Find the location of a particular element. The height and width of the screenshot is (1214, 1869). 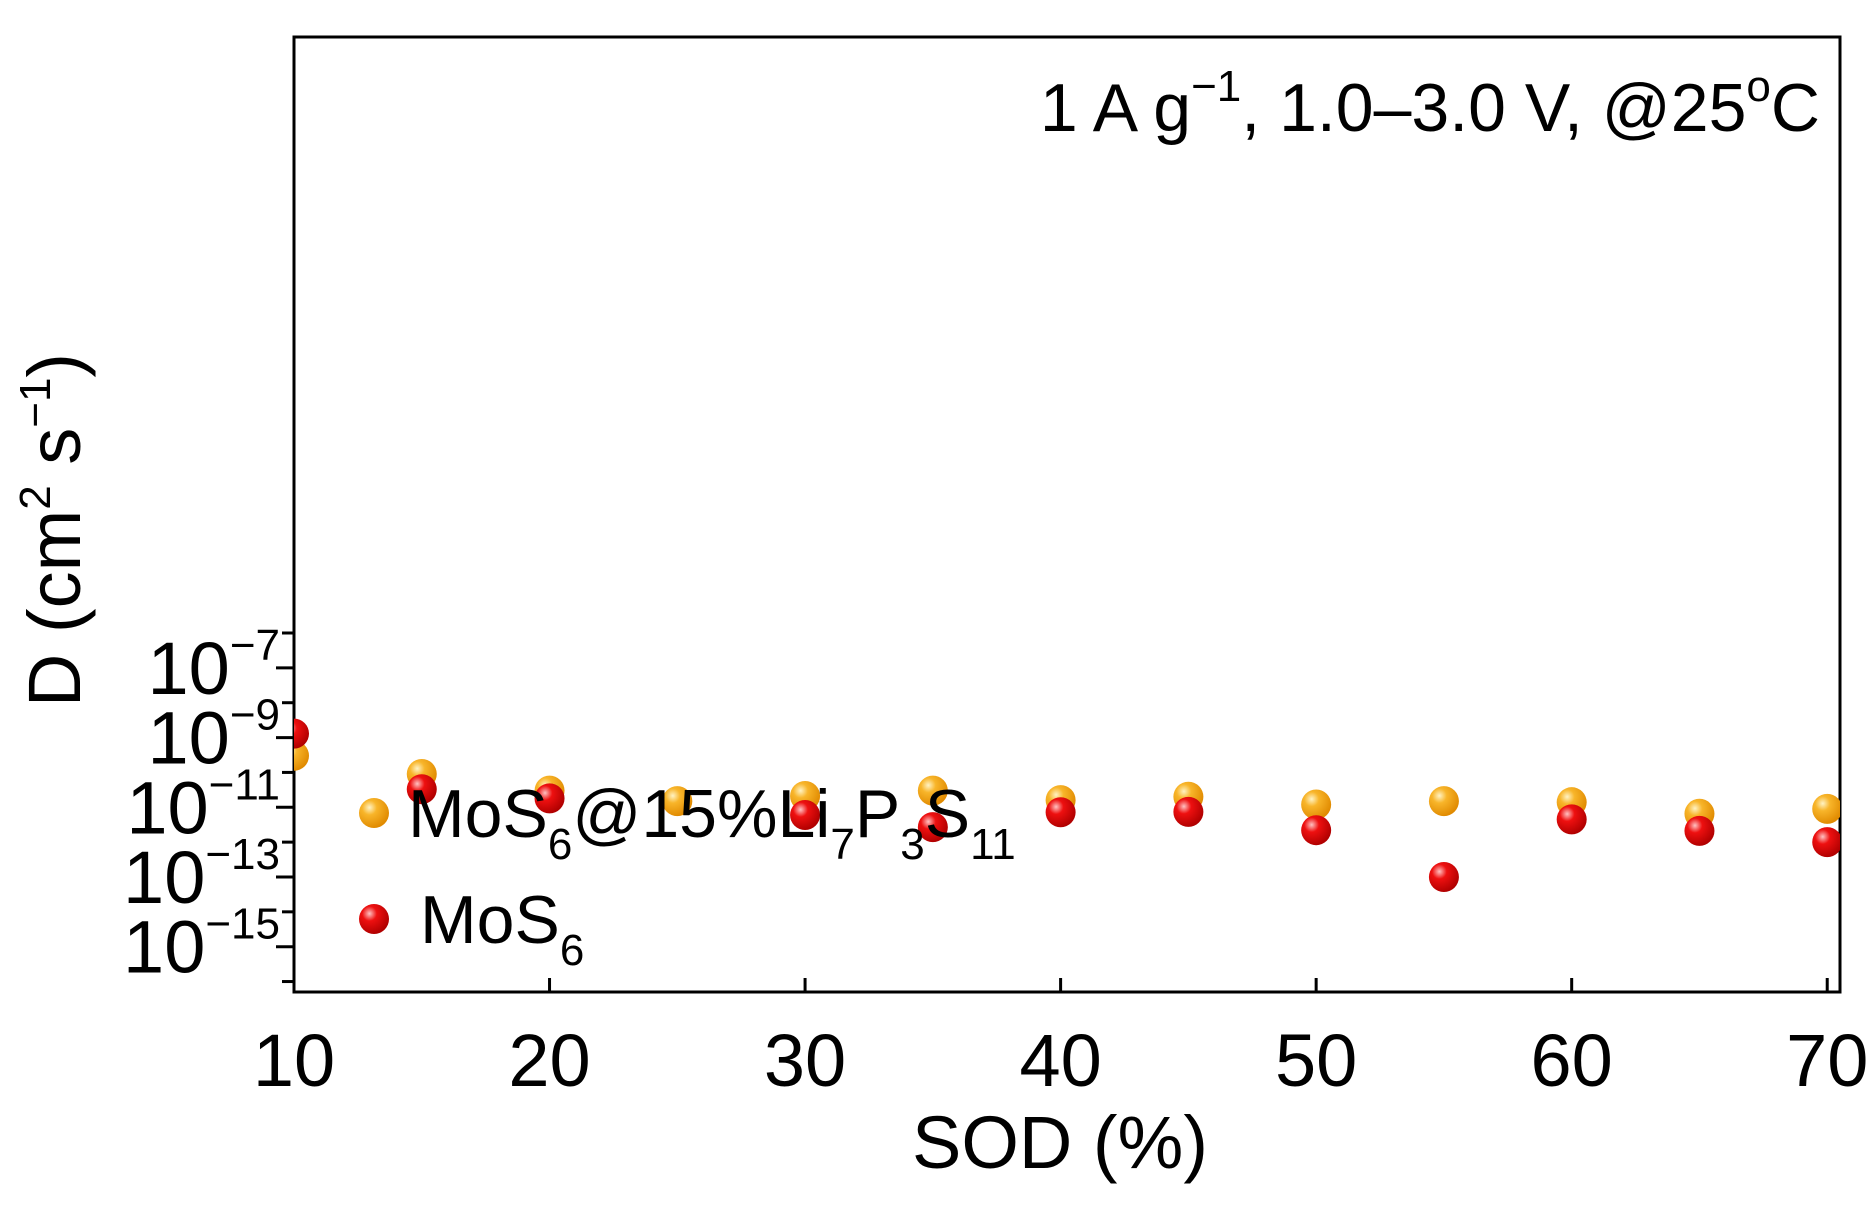

y-tick-label: 10⁻¹⁵ is located at coordinates (201, 944).